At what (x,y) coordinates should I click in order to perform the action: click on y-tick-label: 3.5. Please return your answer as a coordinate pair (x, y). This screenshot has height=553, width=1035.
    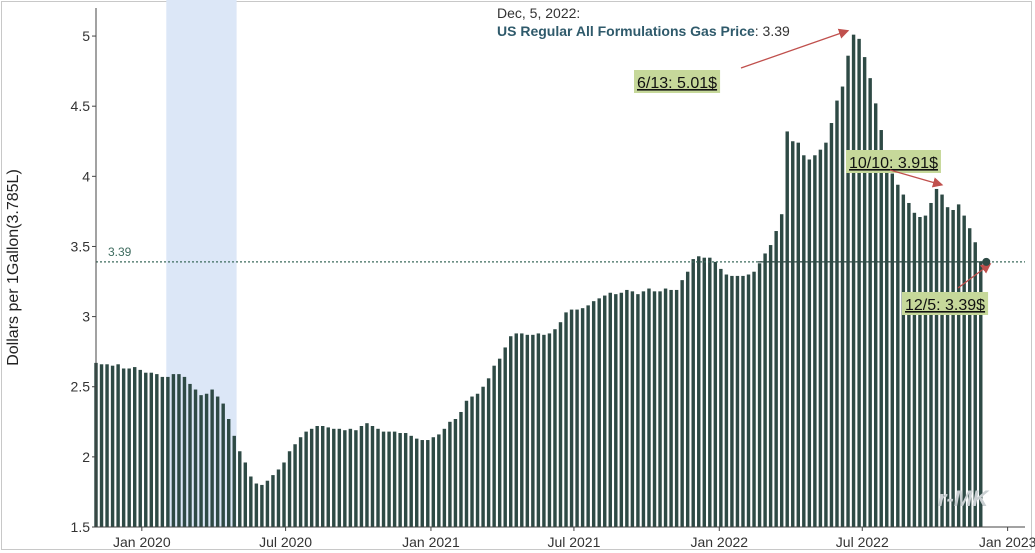
    Looking at the image, I should click on (81, 246).